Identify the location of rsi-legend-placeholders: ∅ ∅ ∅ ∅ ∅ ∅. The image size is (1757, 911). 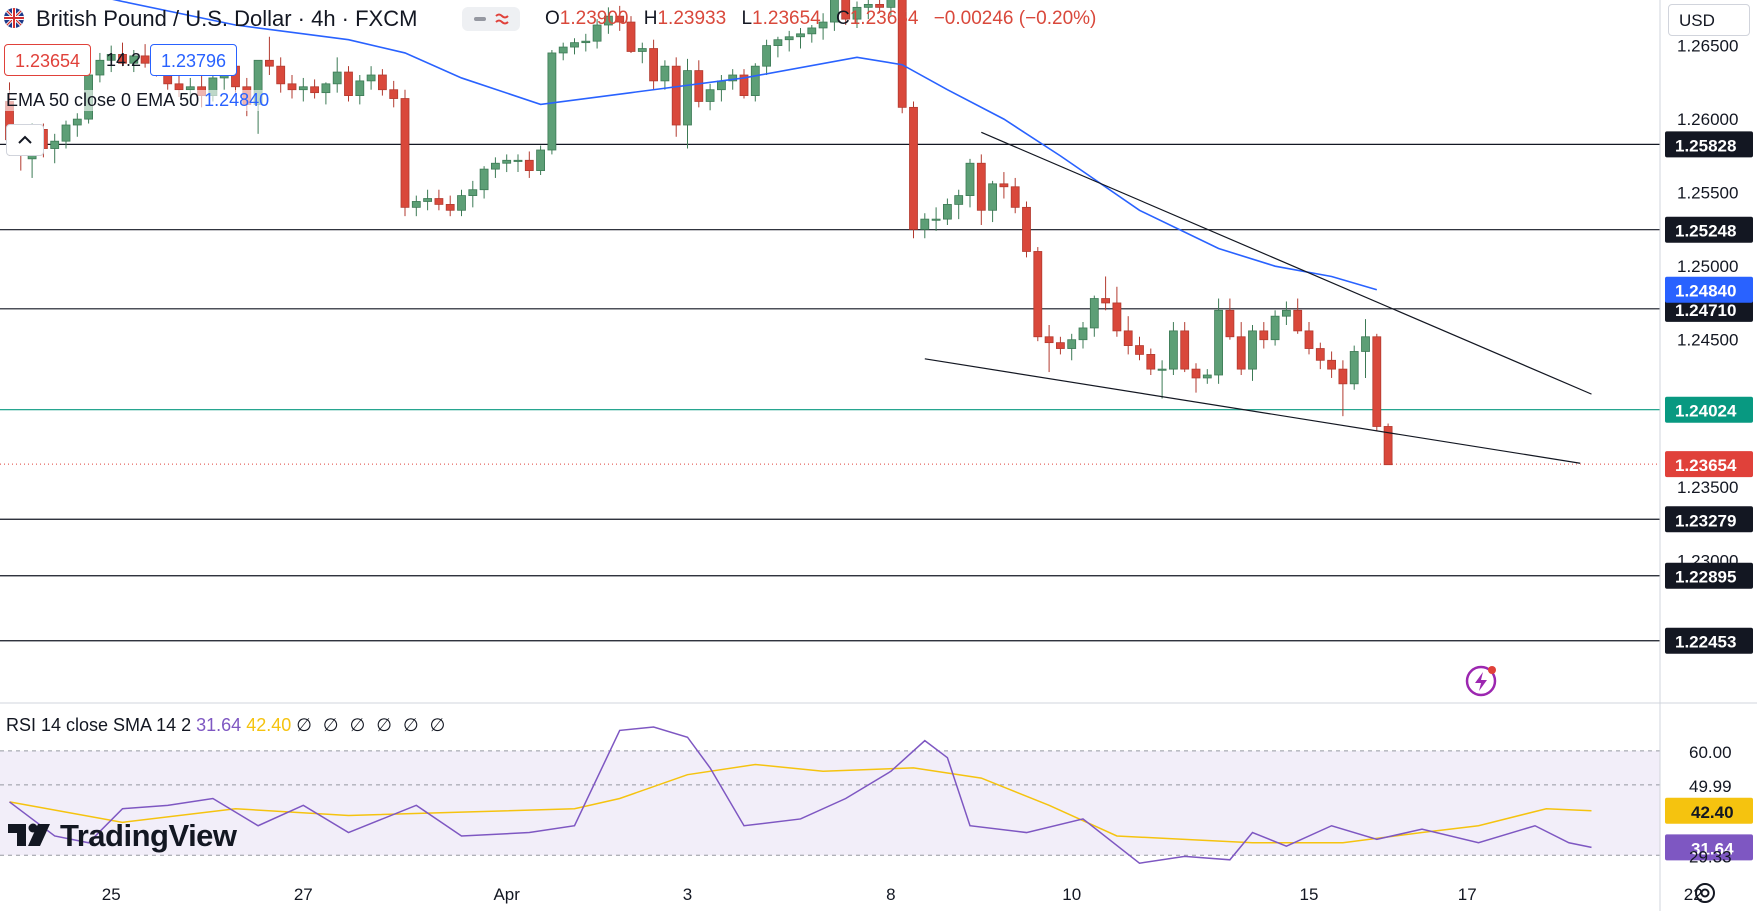
(372, 725).